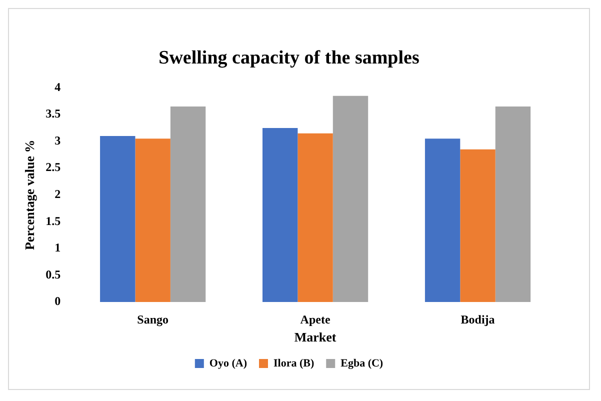  What do you see at coordinates (289, 57) in the screenshot?
I see `chart-title: Swelling capacity of the samples` at bounding box center [289, 57].